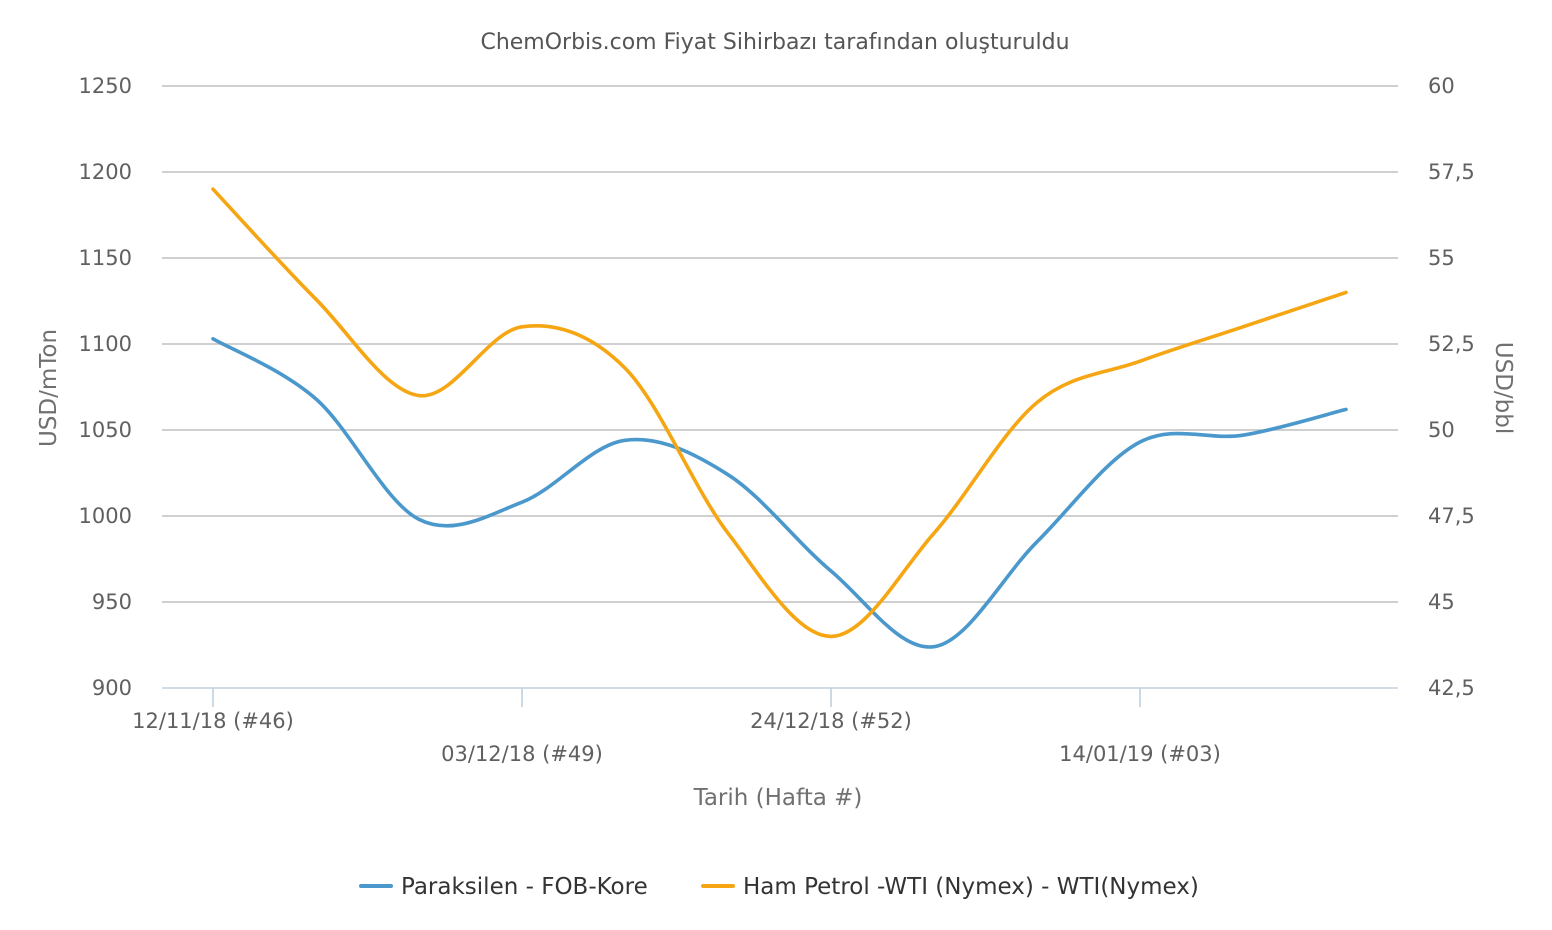  I want to click on right-tick-label: 47,5, so click(1451, 516).